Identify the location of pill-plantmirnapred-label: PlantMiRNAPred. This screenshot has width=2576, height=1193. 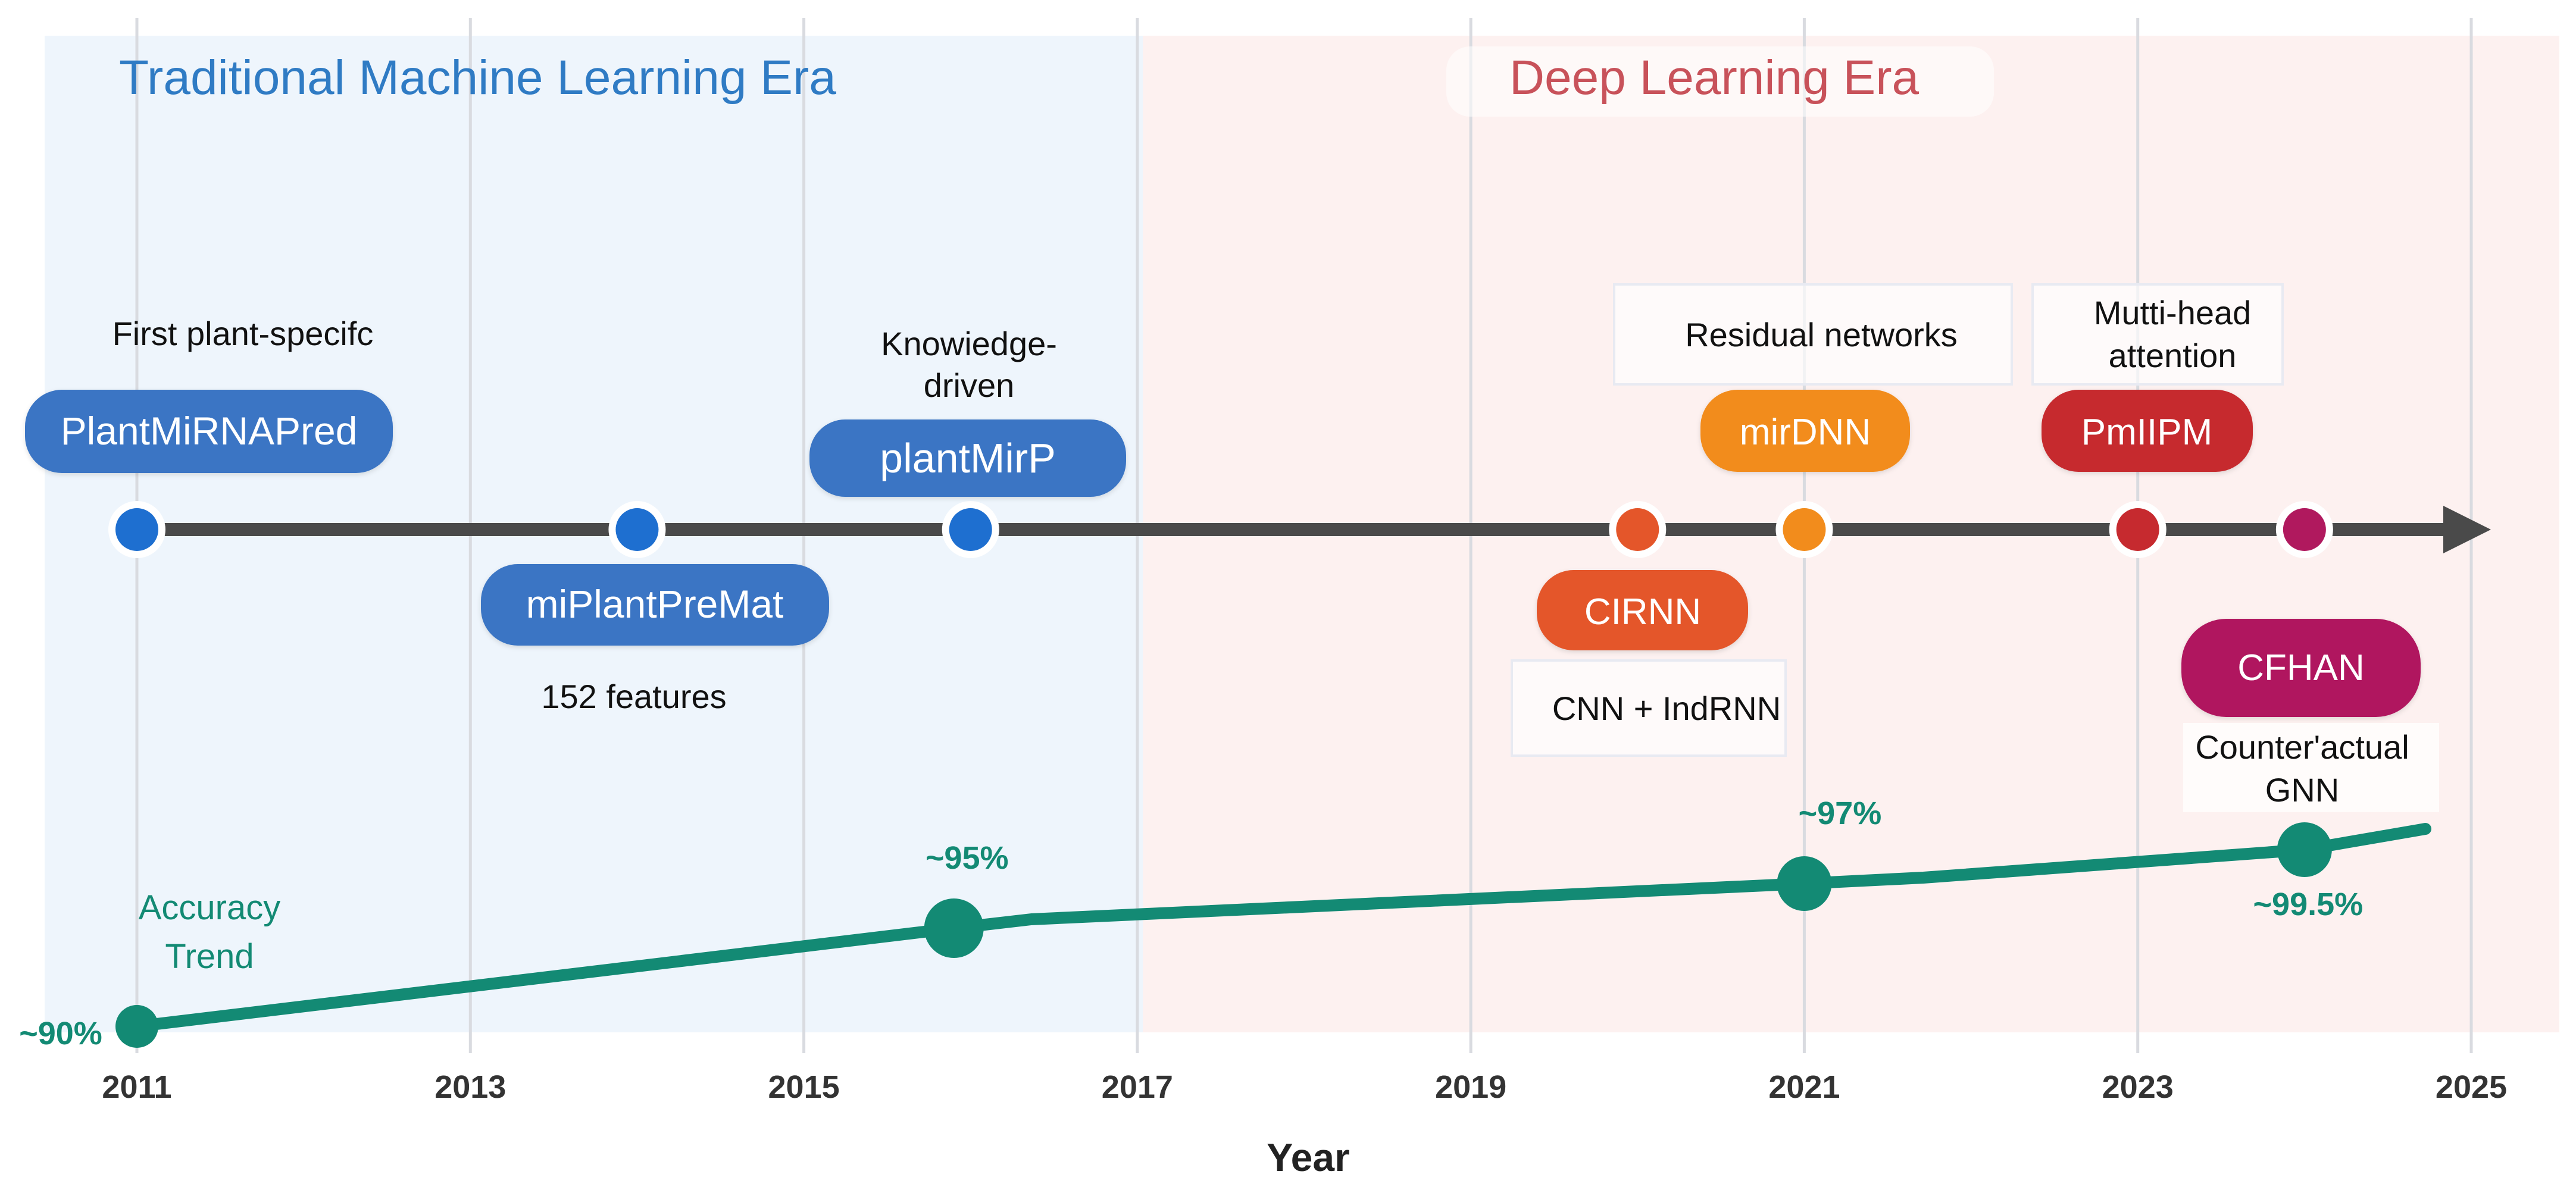
(209, 431).